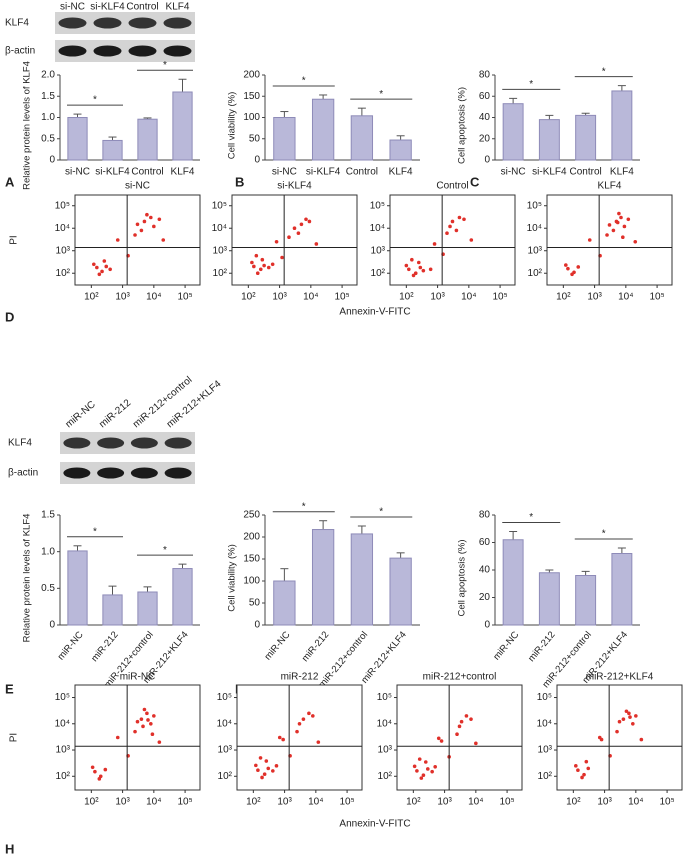  What do you see at coordinates (20, 443) in the screenshot?
I see `blot-row-label: KLF4` at bounding box center [20, 443].